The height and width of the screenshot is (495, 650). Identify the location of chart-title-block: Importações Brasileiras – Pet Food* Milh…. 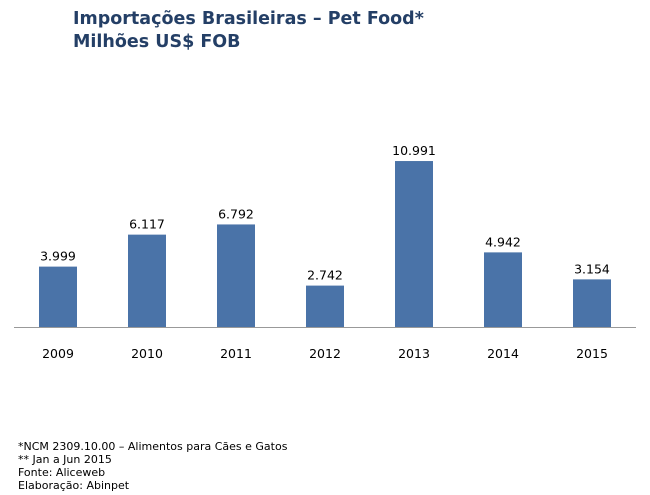
(248, 31).